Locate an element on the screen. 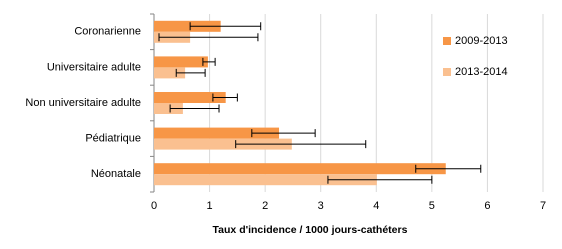 This screenshot has height=249, width=562. x-tick-label: 4 is located at coordinates (376, 206).